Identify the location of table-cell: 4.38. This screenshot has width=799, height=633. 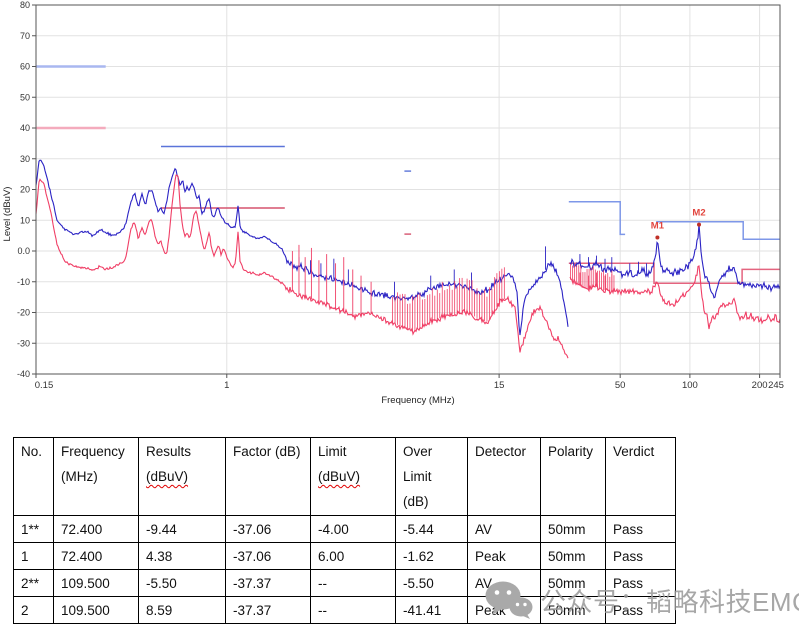
(182, 556).